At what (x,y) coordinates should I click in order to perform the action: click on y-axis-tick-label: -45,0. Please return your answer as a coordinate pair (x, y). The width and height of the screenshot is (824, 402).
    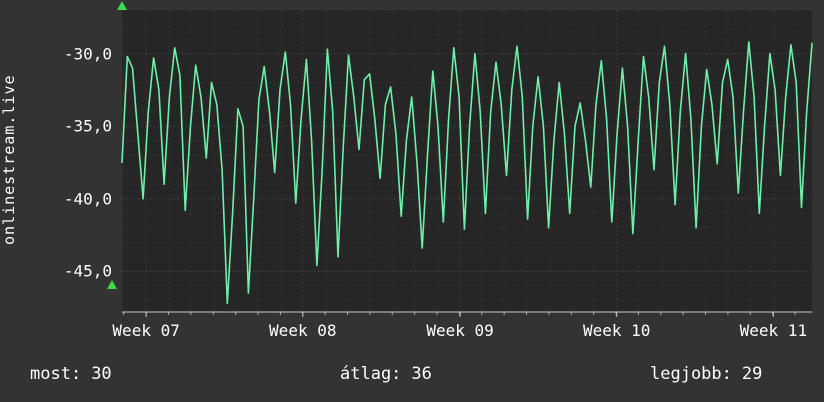
    Looking at the image, I should click on (87, 271).